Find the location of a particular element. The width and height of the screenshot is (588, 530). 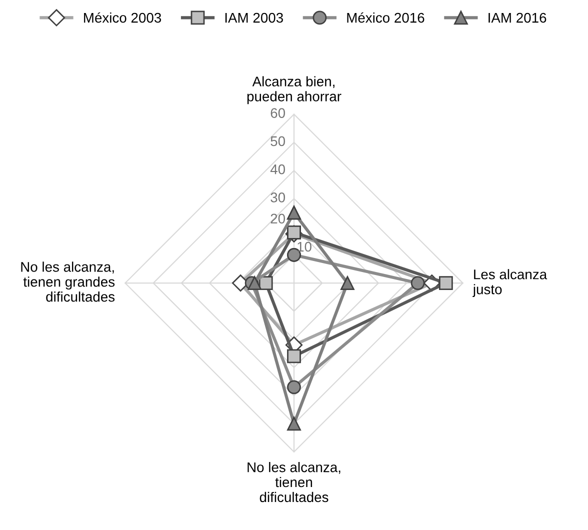

y-tick-label: 40 is located at coordinates (278, 169).